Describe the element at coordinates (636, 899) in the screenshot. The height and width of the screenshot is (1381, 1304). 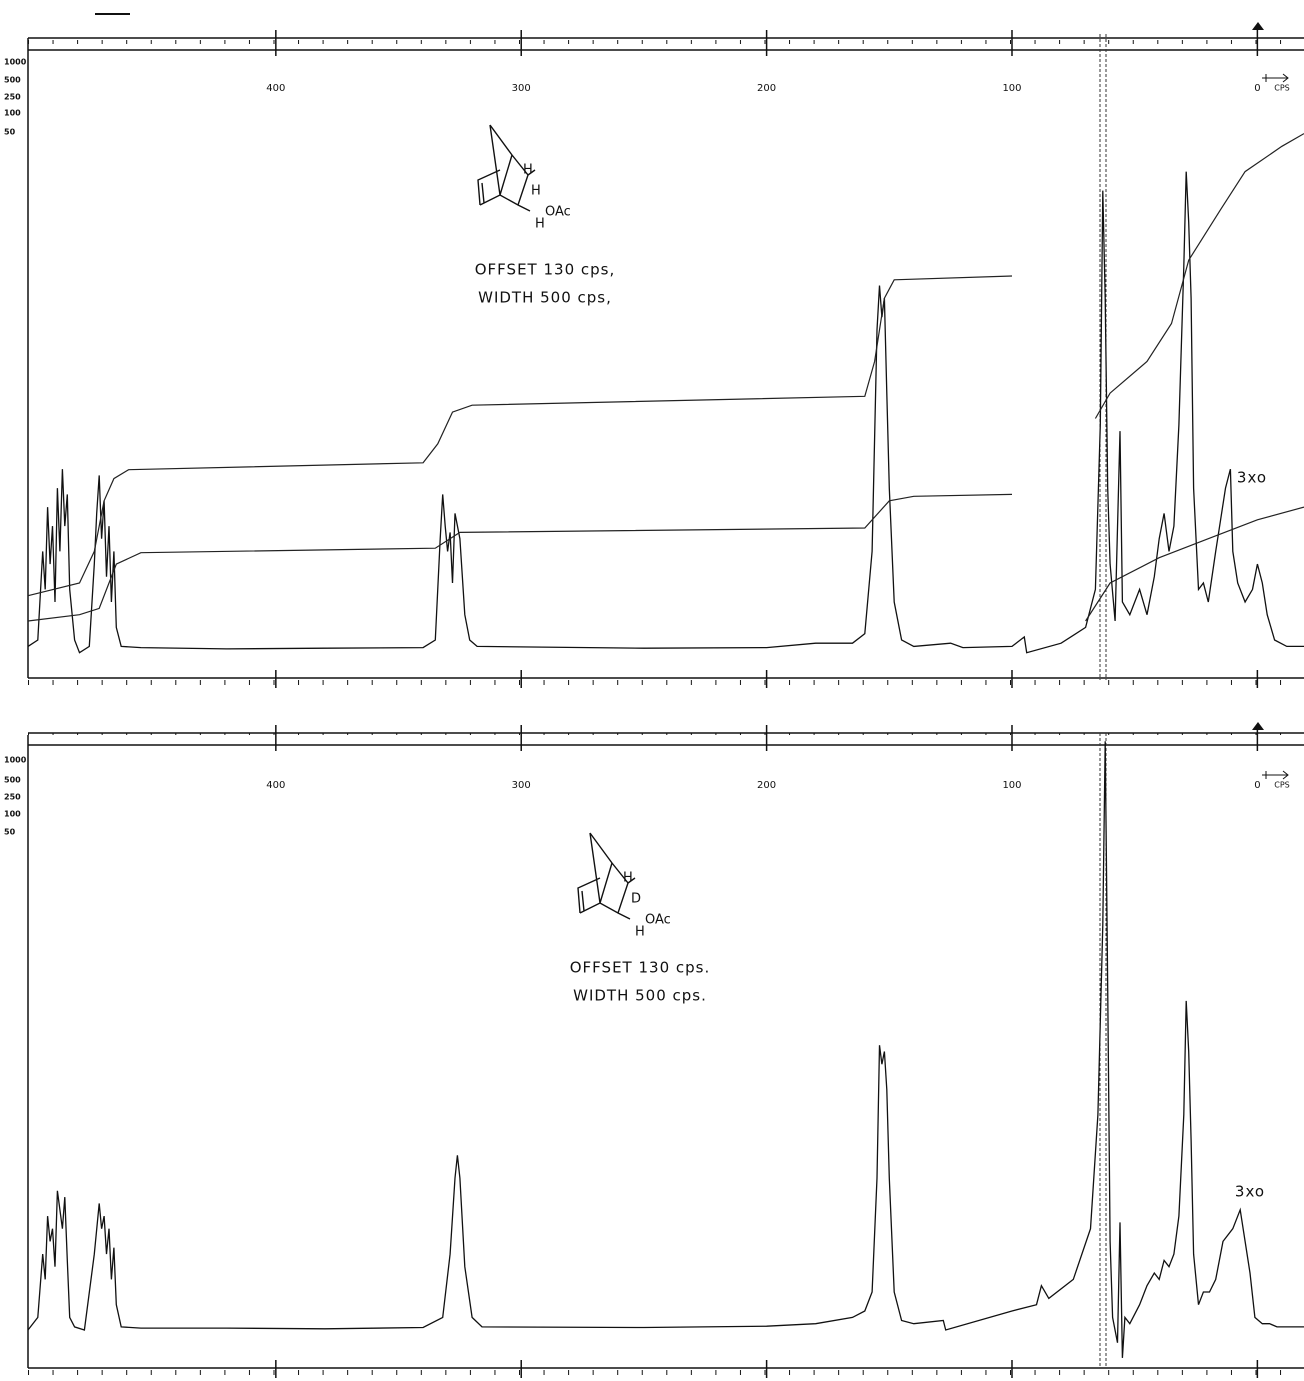
I see `structure-label: D` at that location.